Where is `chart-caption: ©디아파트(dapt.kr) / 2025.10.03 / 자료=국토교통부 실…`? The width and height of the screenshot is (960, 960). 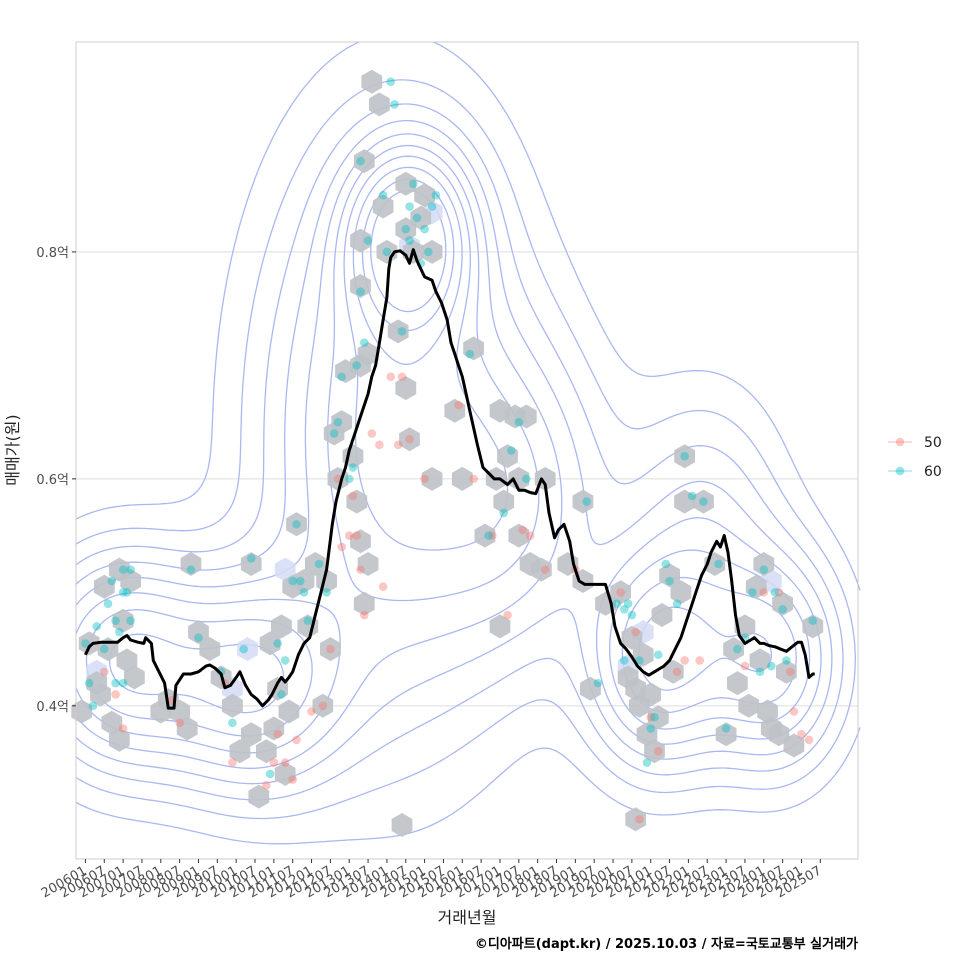 chart-caption: ©디아파트(dapt.kr) / 2025.10.03 / 자료=국토교통부 실… is located at coordinates (666, 944).